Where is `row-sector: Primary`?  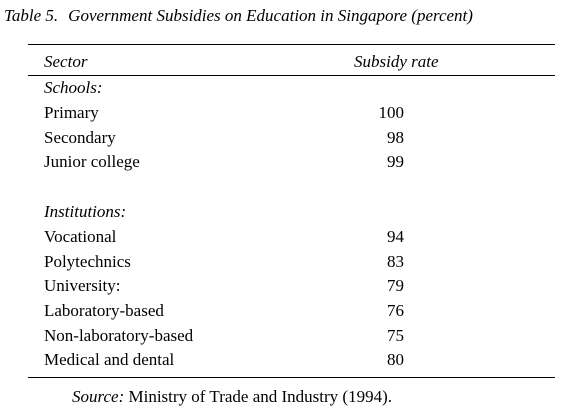
row-sector: Primary is located at coordinates (71, 112).